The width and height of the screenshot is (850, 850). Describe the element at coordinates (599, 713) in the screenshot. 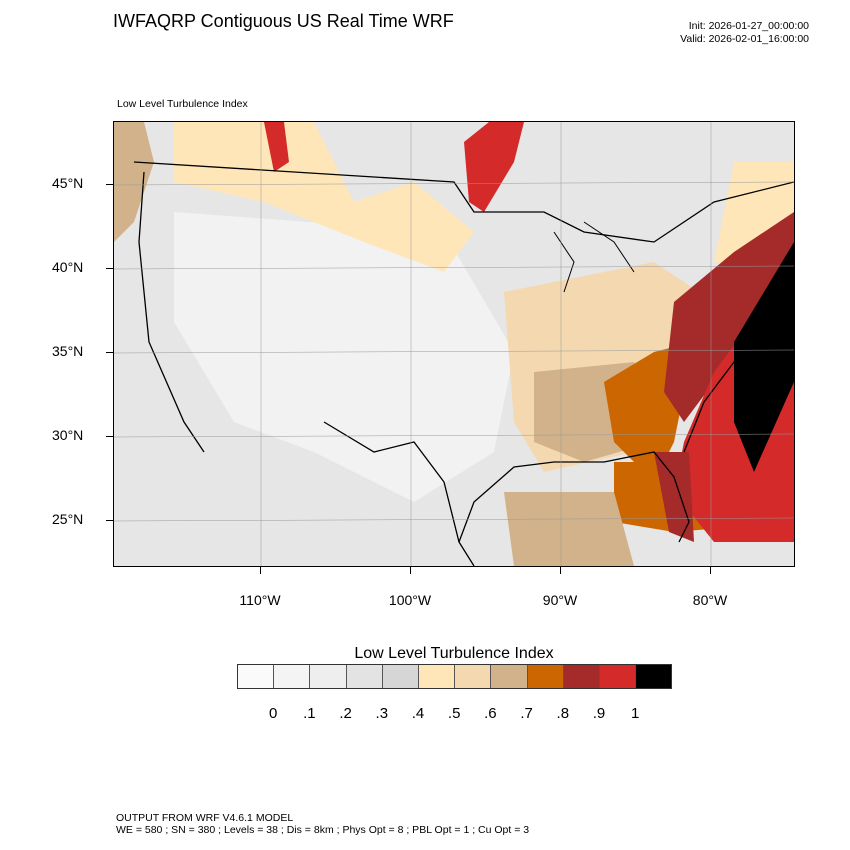

I see `colorbar-label: .9` at that location.